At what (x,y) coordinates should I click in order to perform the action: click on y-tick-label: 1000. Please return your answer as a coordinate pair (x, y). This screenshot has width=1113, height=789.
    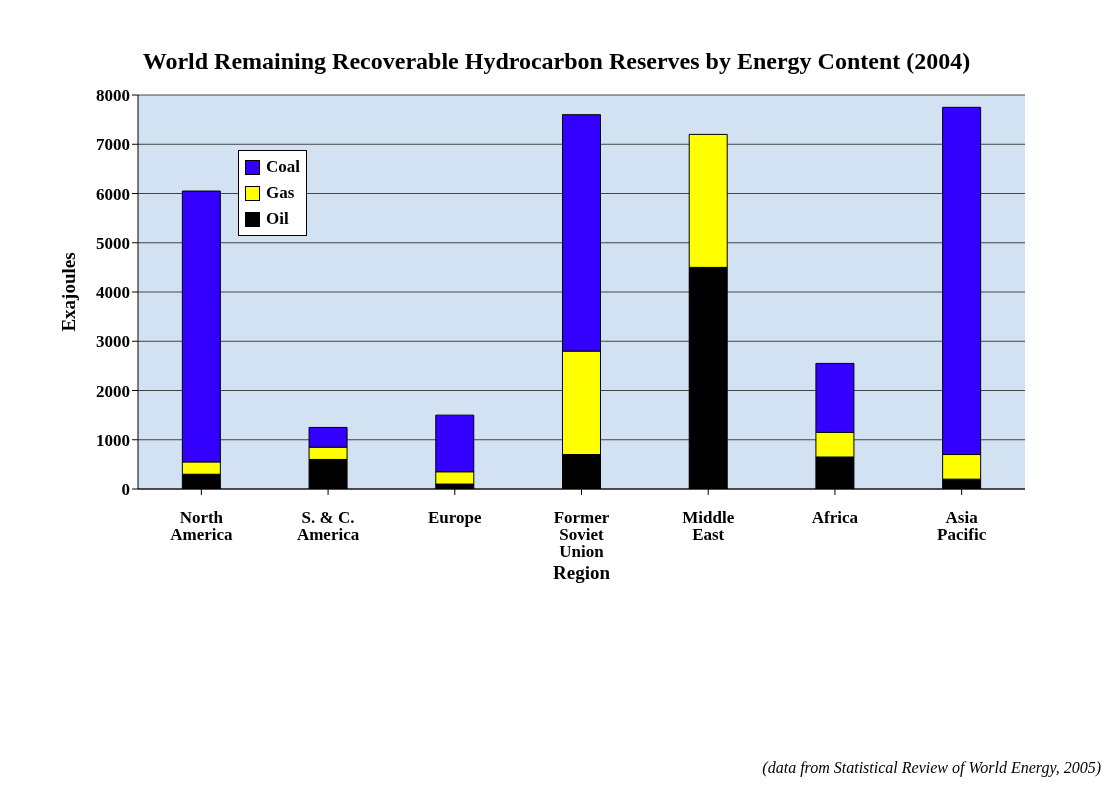
    Looking at the image, I should click on (113, 440).